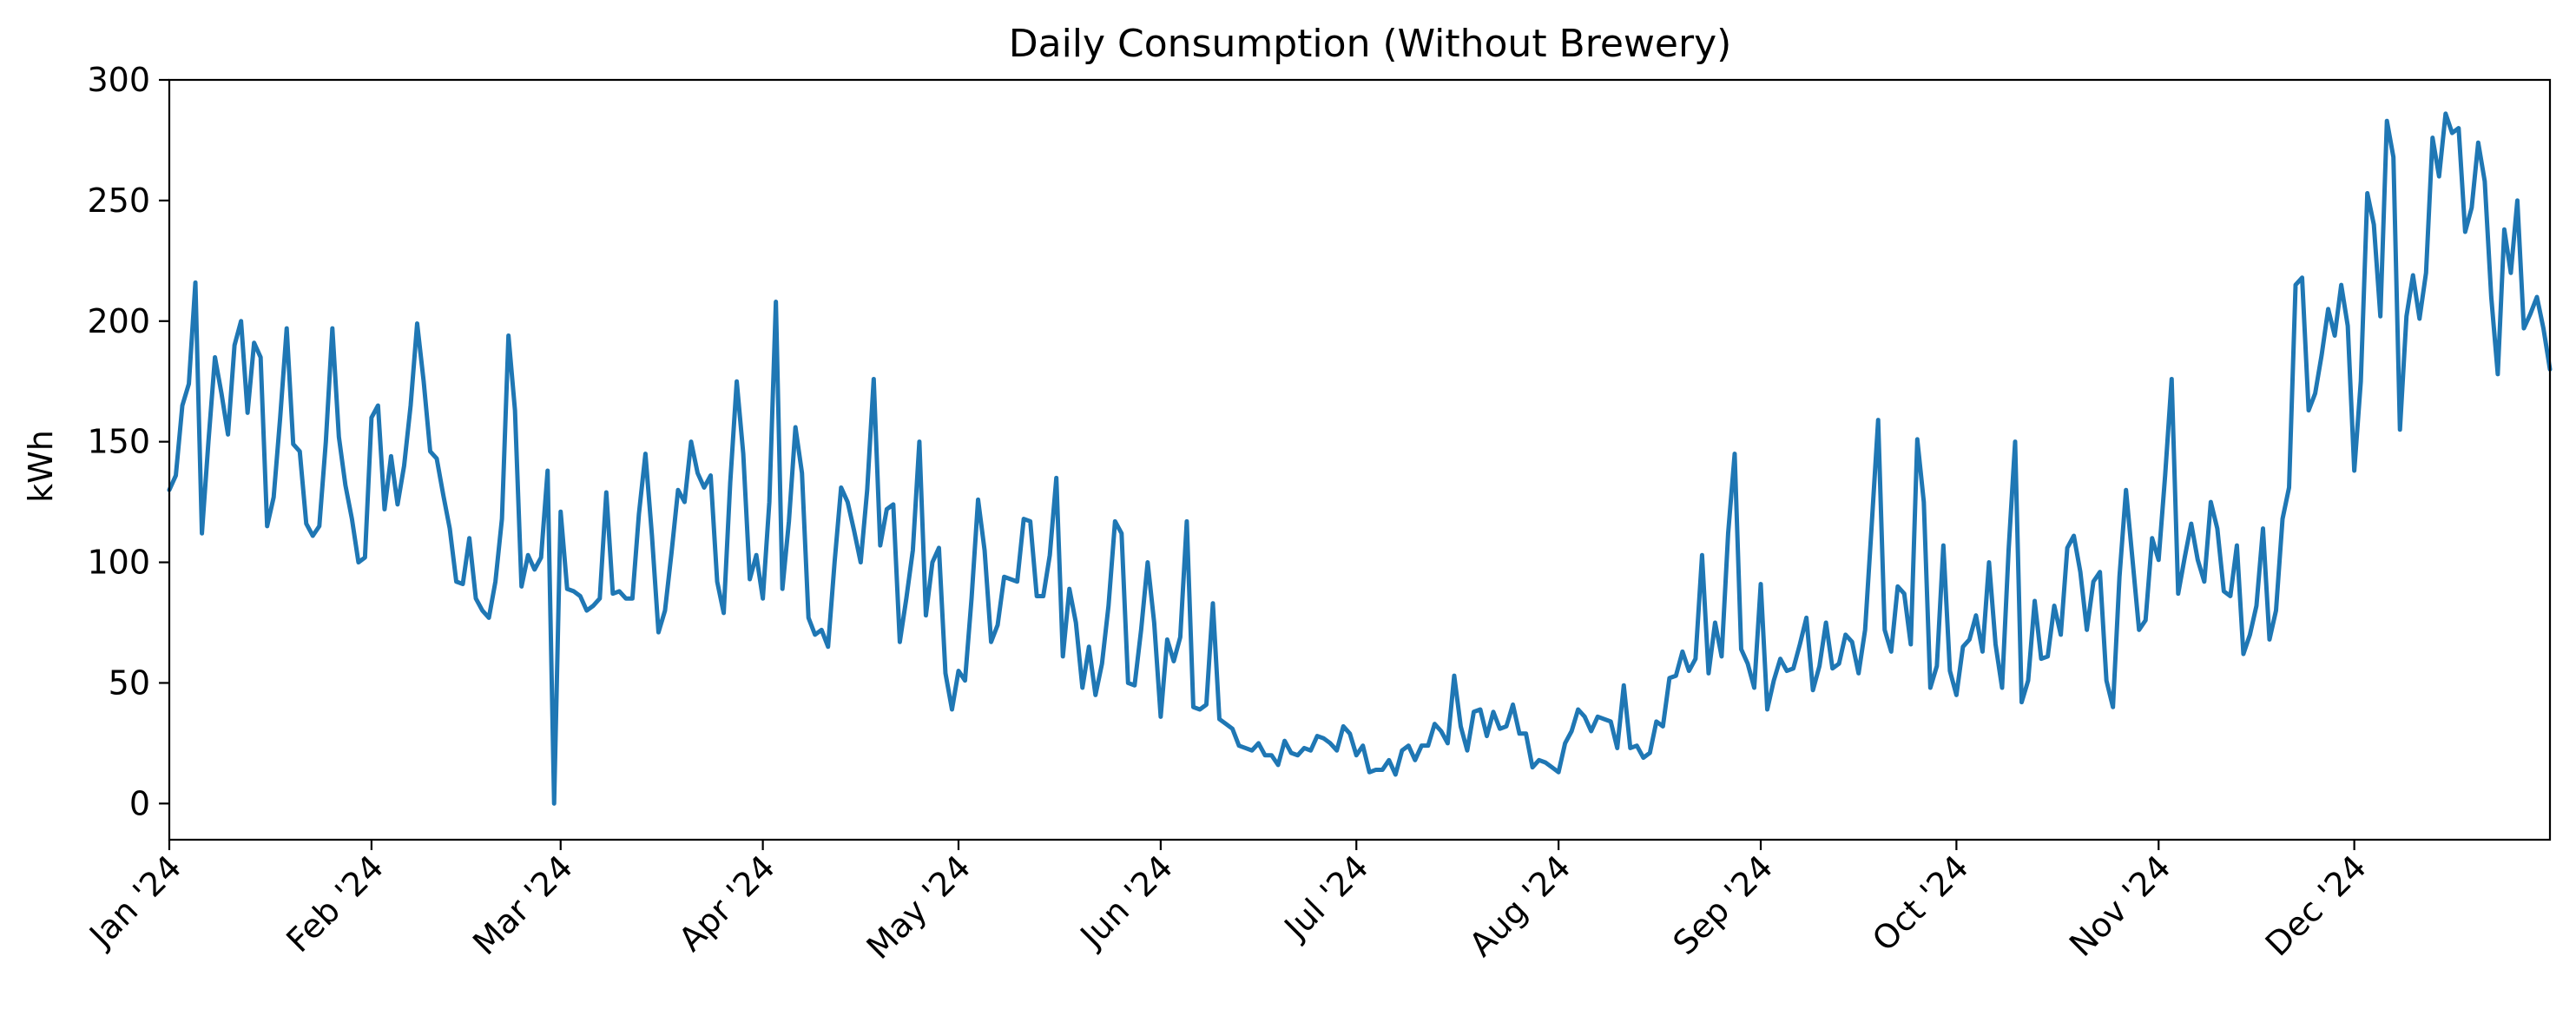  What do you see at coordinates (41, 466) in the screenshot?
I see `y-axis-label: kWh` at bounding box center [41, 466].